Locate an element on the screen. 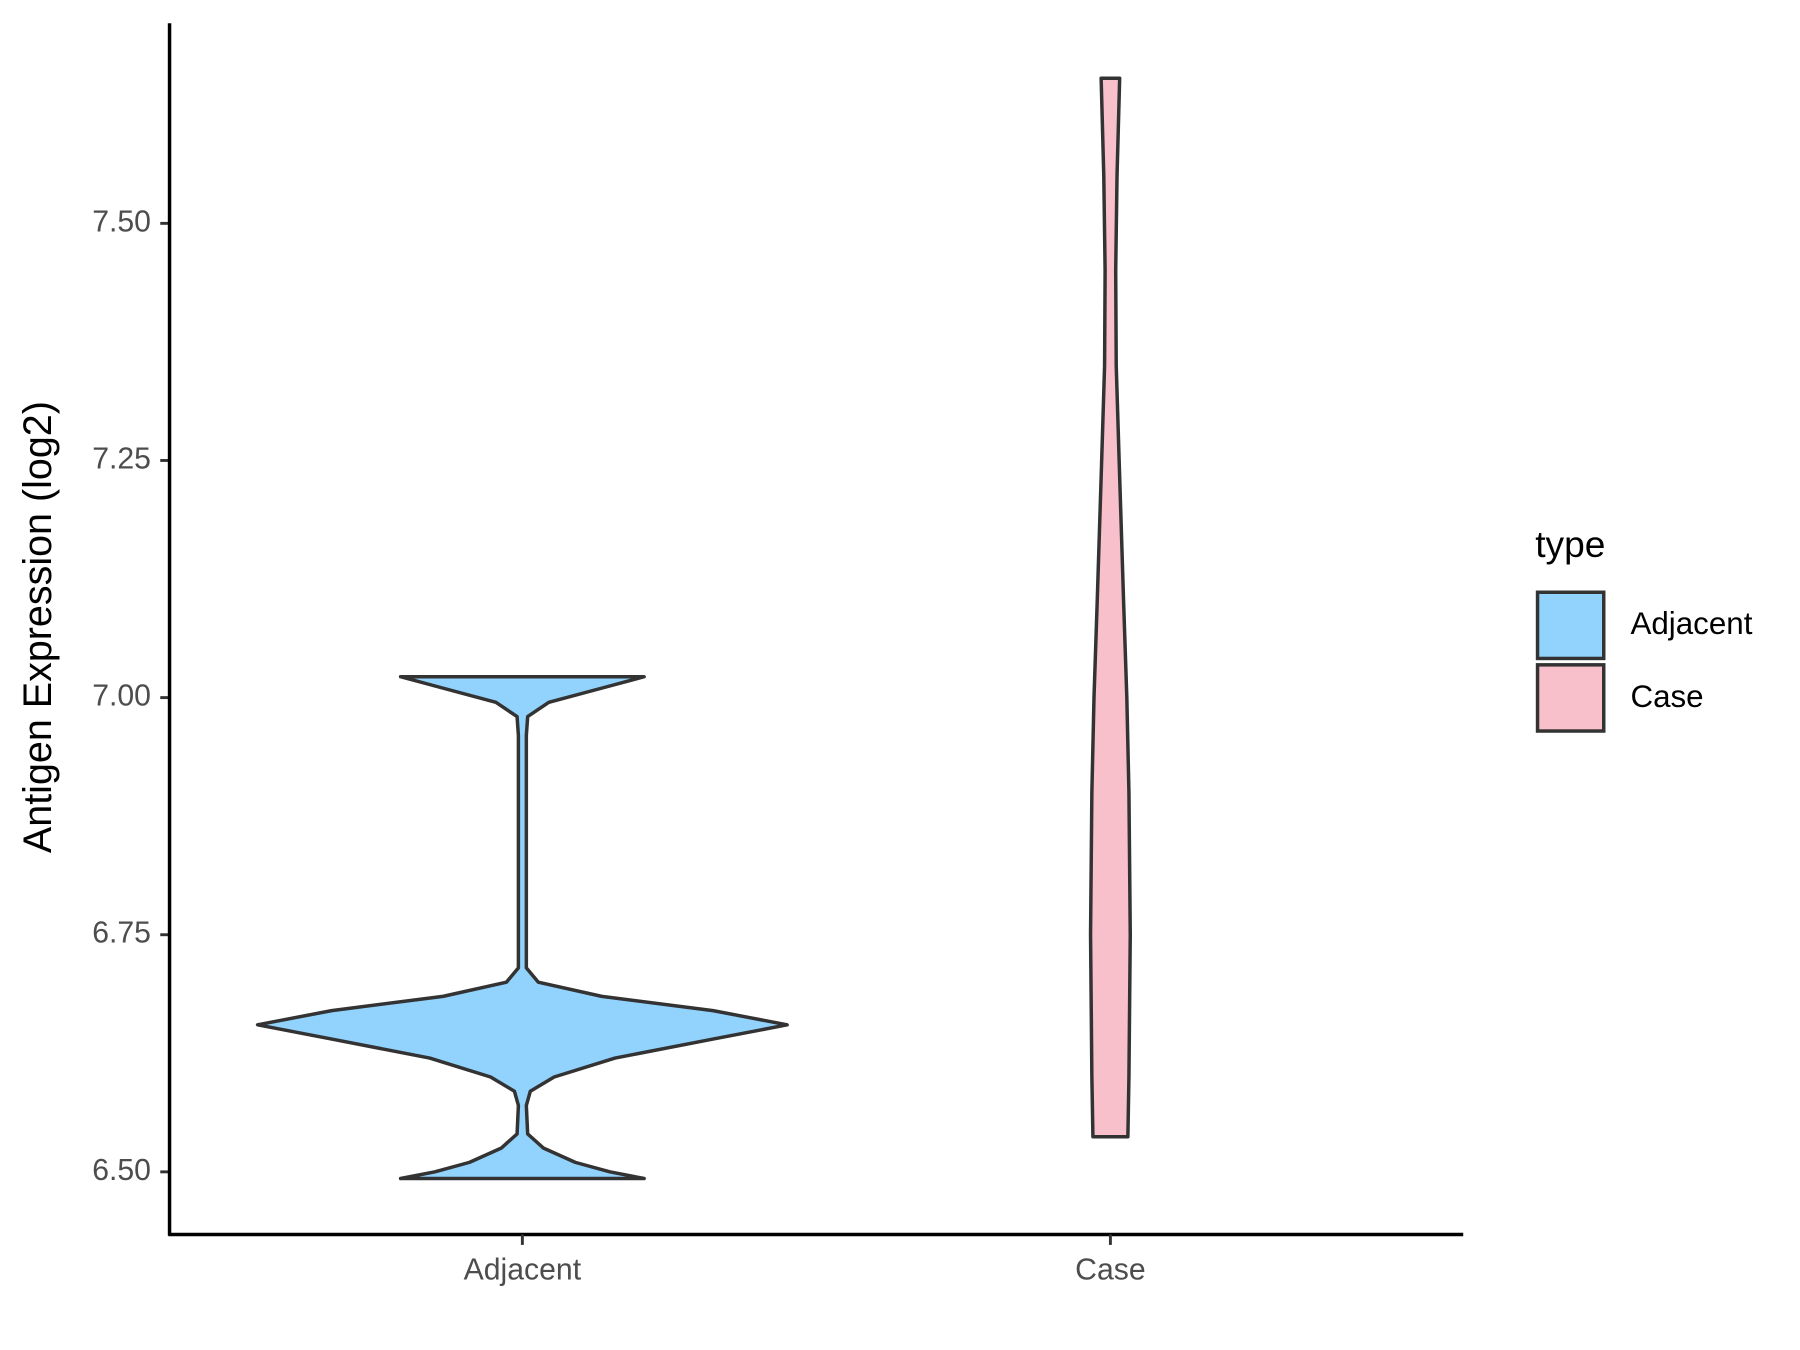  legend-label: Adjacent is located at coordinates (1691, 623).